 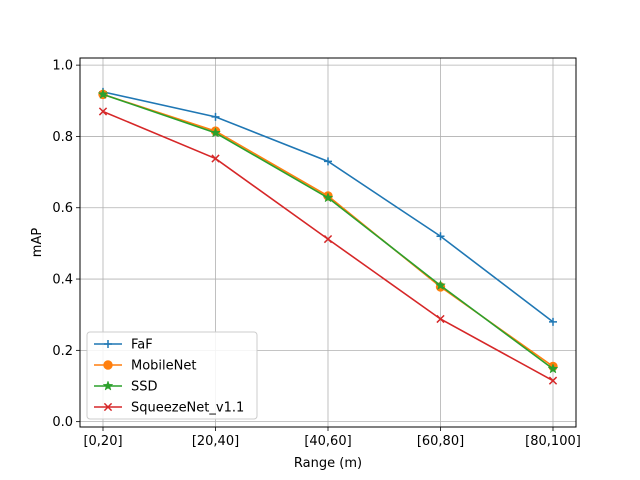 I want to click on x-tick-label: [60,80], so click(x=440, y=441).